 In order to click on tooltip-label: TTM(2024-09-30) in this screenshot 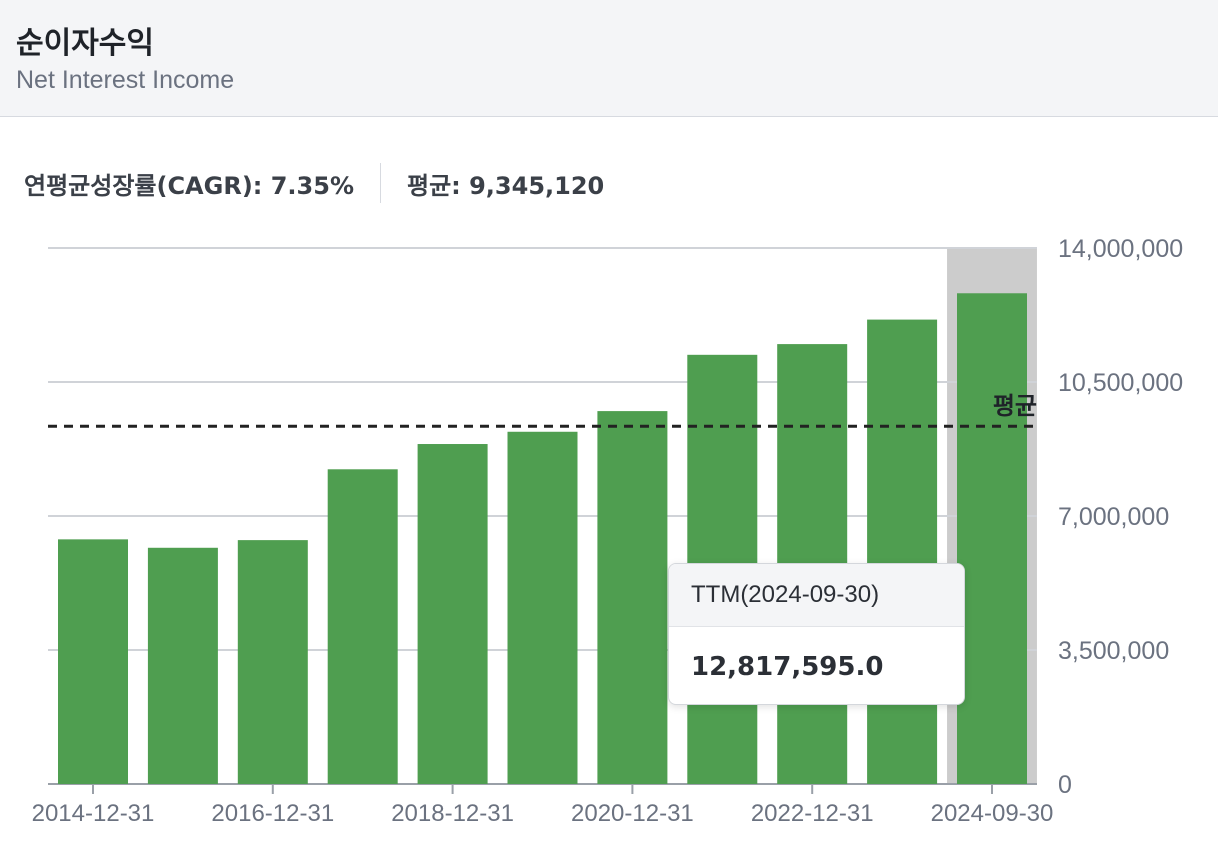, I will do `click(816, 595)`.